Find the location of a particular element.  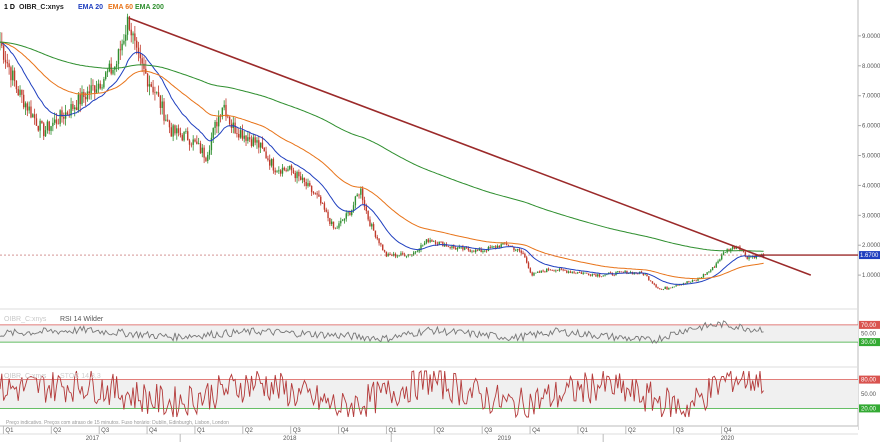

interval-label: 1 D is located at coordinates (9, 7).